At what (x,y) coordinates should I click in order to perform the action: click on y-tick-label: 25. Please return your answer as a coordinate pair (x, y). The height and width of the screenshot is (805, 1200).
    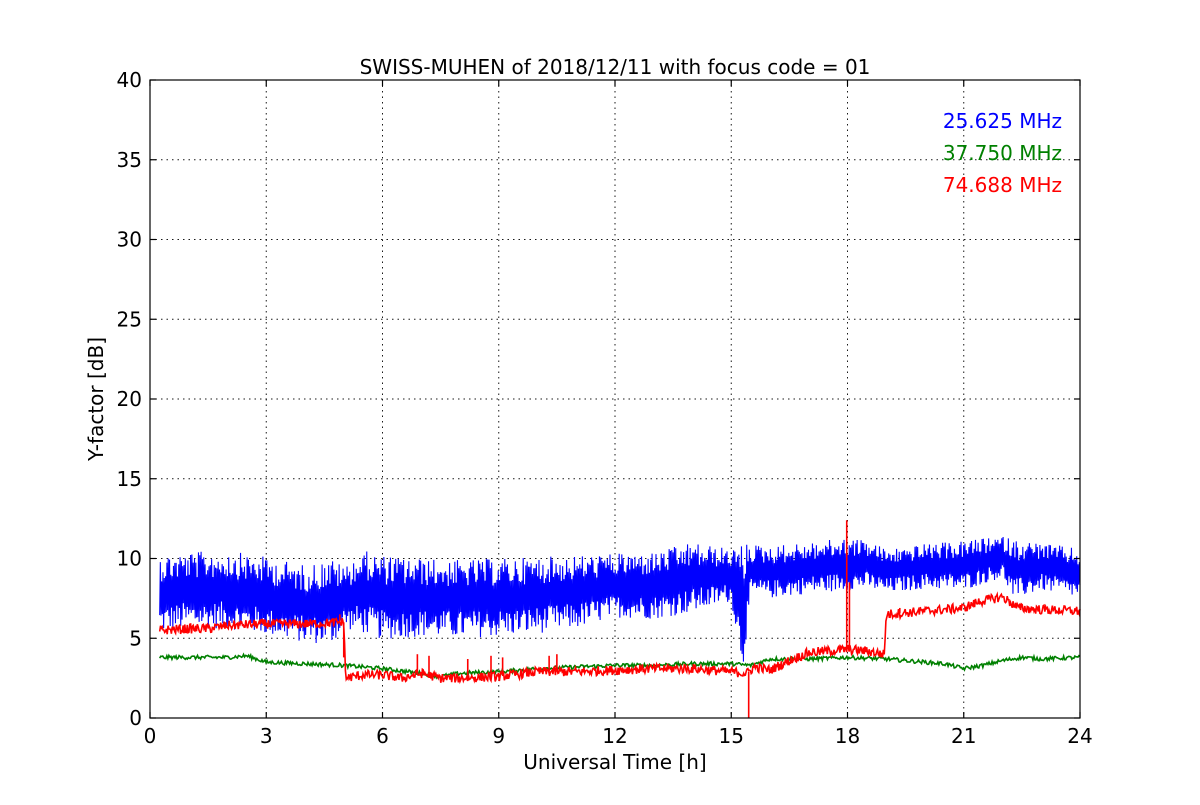
    Looking at the image, I should click on (129, 319).